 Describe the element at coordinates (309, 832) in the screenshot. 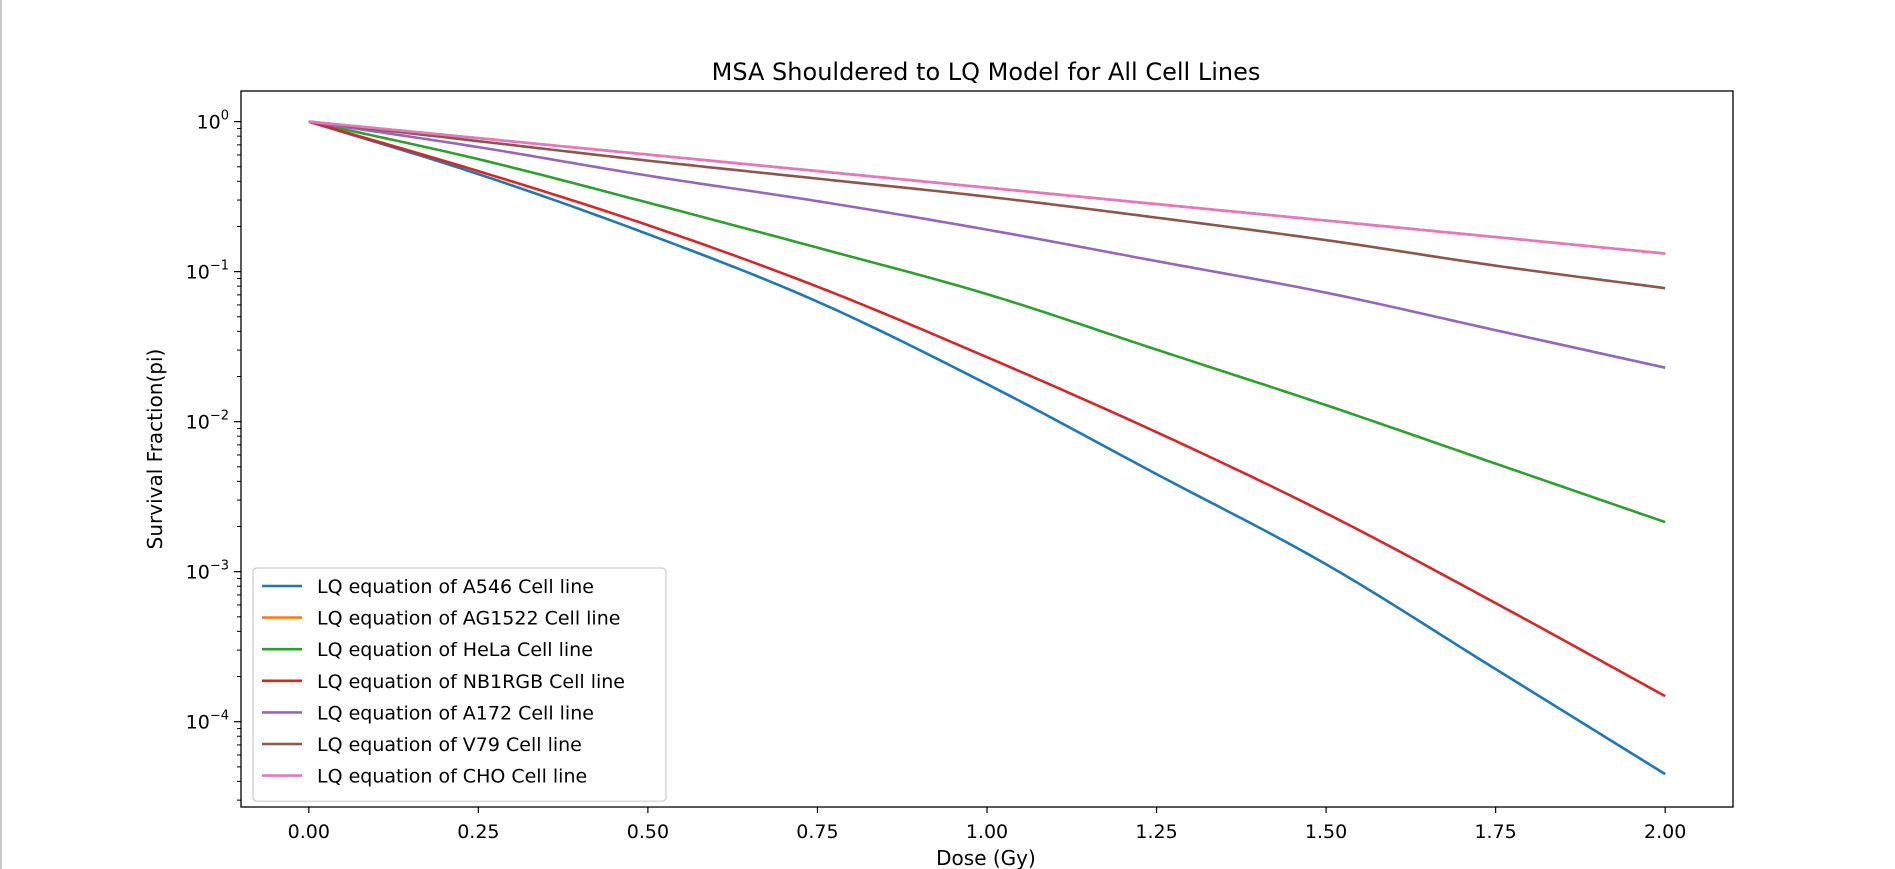

I see `x-tick-label: 0.00` at that location.